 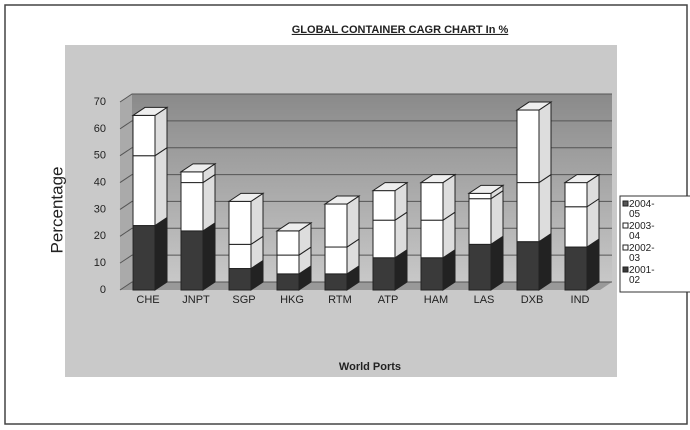 I want to click on y-tick-label: 50, so click(x=100, y=156).